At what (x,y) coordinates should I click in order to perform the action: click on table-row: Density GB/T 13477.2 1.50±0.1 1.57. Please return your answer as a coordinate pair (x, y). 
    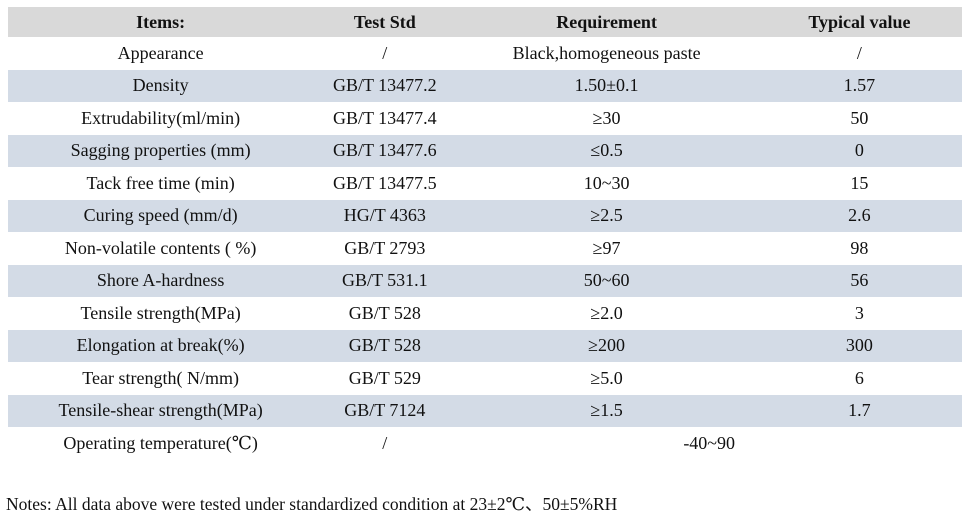
    Looking at the image, I should click on (485, 85).